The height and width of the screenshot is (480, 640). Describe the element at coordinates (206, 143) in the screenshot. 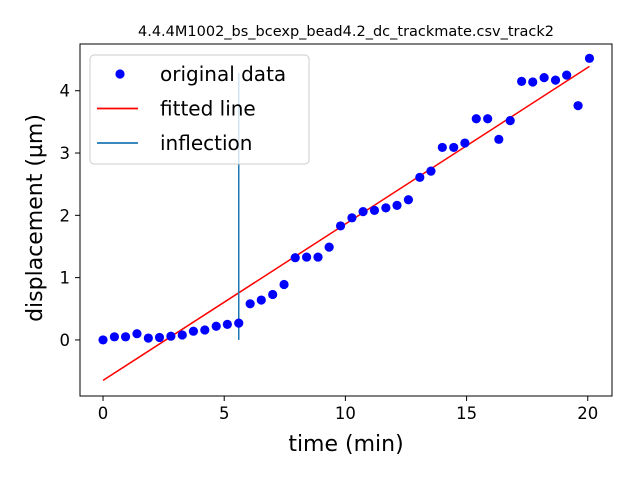

I see `legend-label: inflection` at that location.